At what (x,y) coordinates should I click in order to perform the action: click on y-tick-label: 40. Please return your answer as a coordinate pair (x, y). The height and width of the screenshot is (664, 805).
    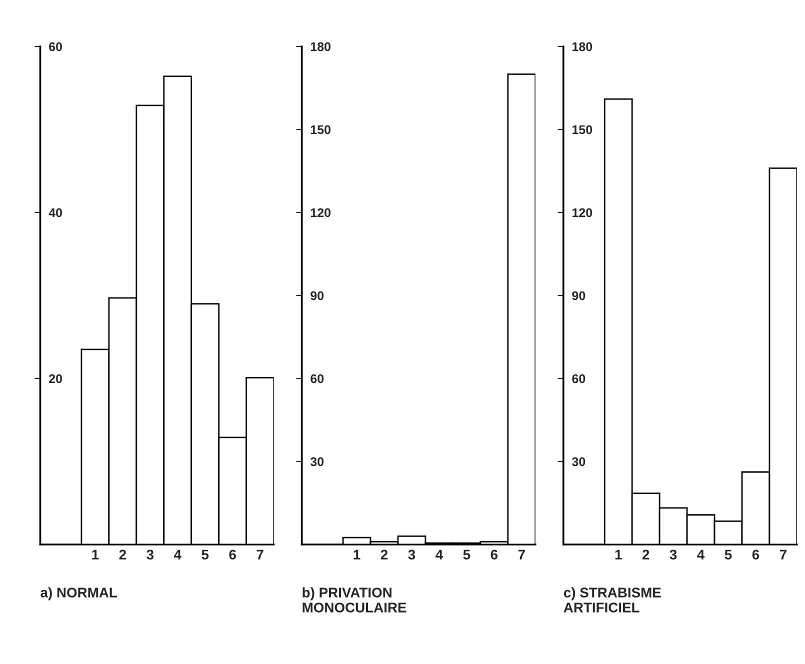
    Looking at the image, I should click on (55, 213).